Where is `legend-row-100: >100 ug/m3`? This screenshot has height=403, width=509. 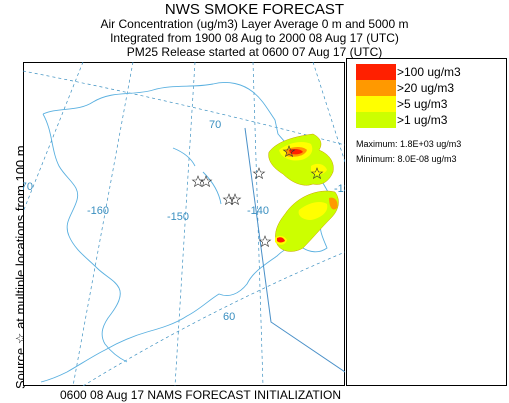 legend-row-100: >100 ug/m3 is located at coordinates (431, 72).